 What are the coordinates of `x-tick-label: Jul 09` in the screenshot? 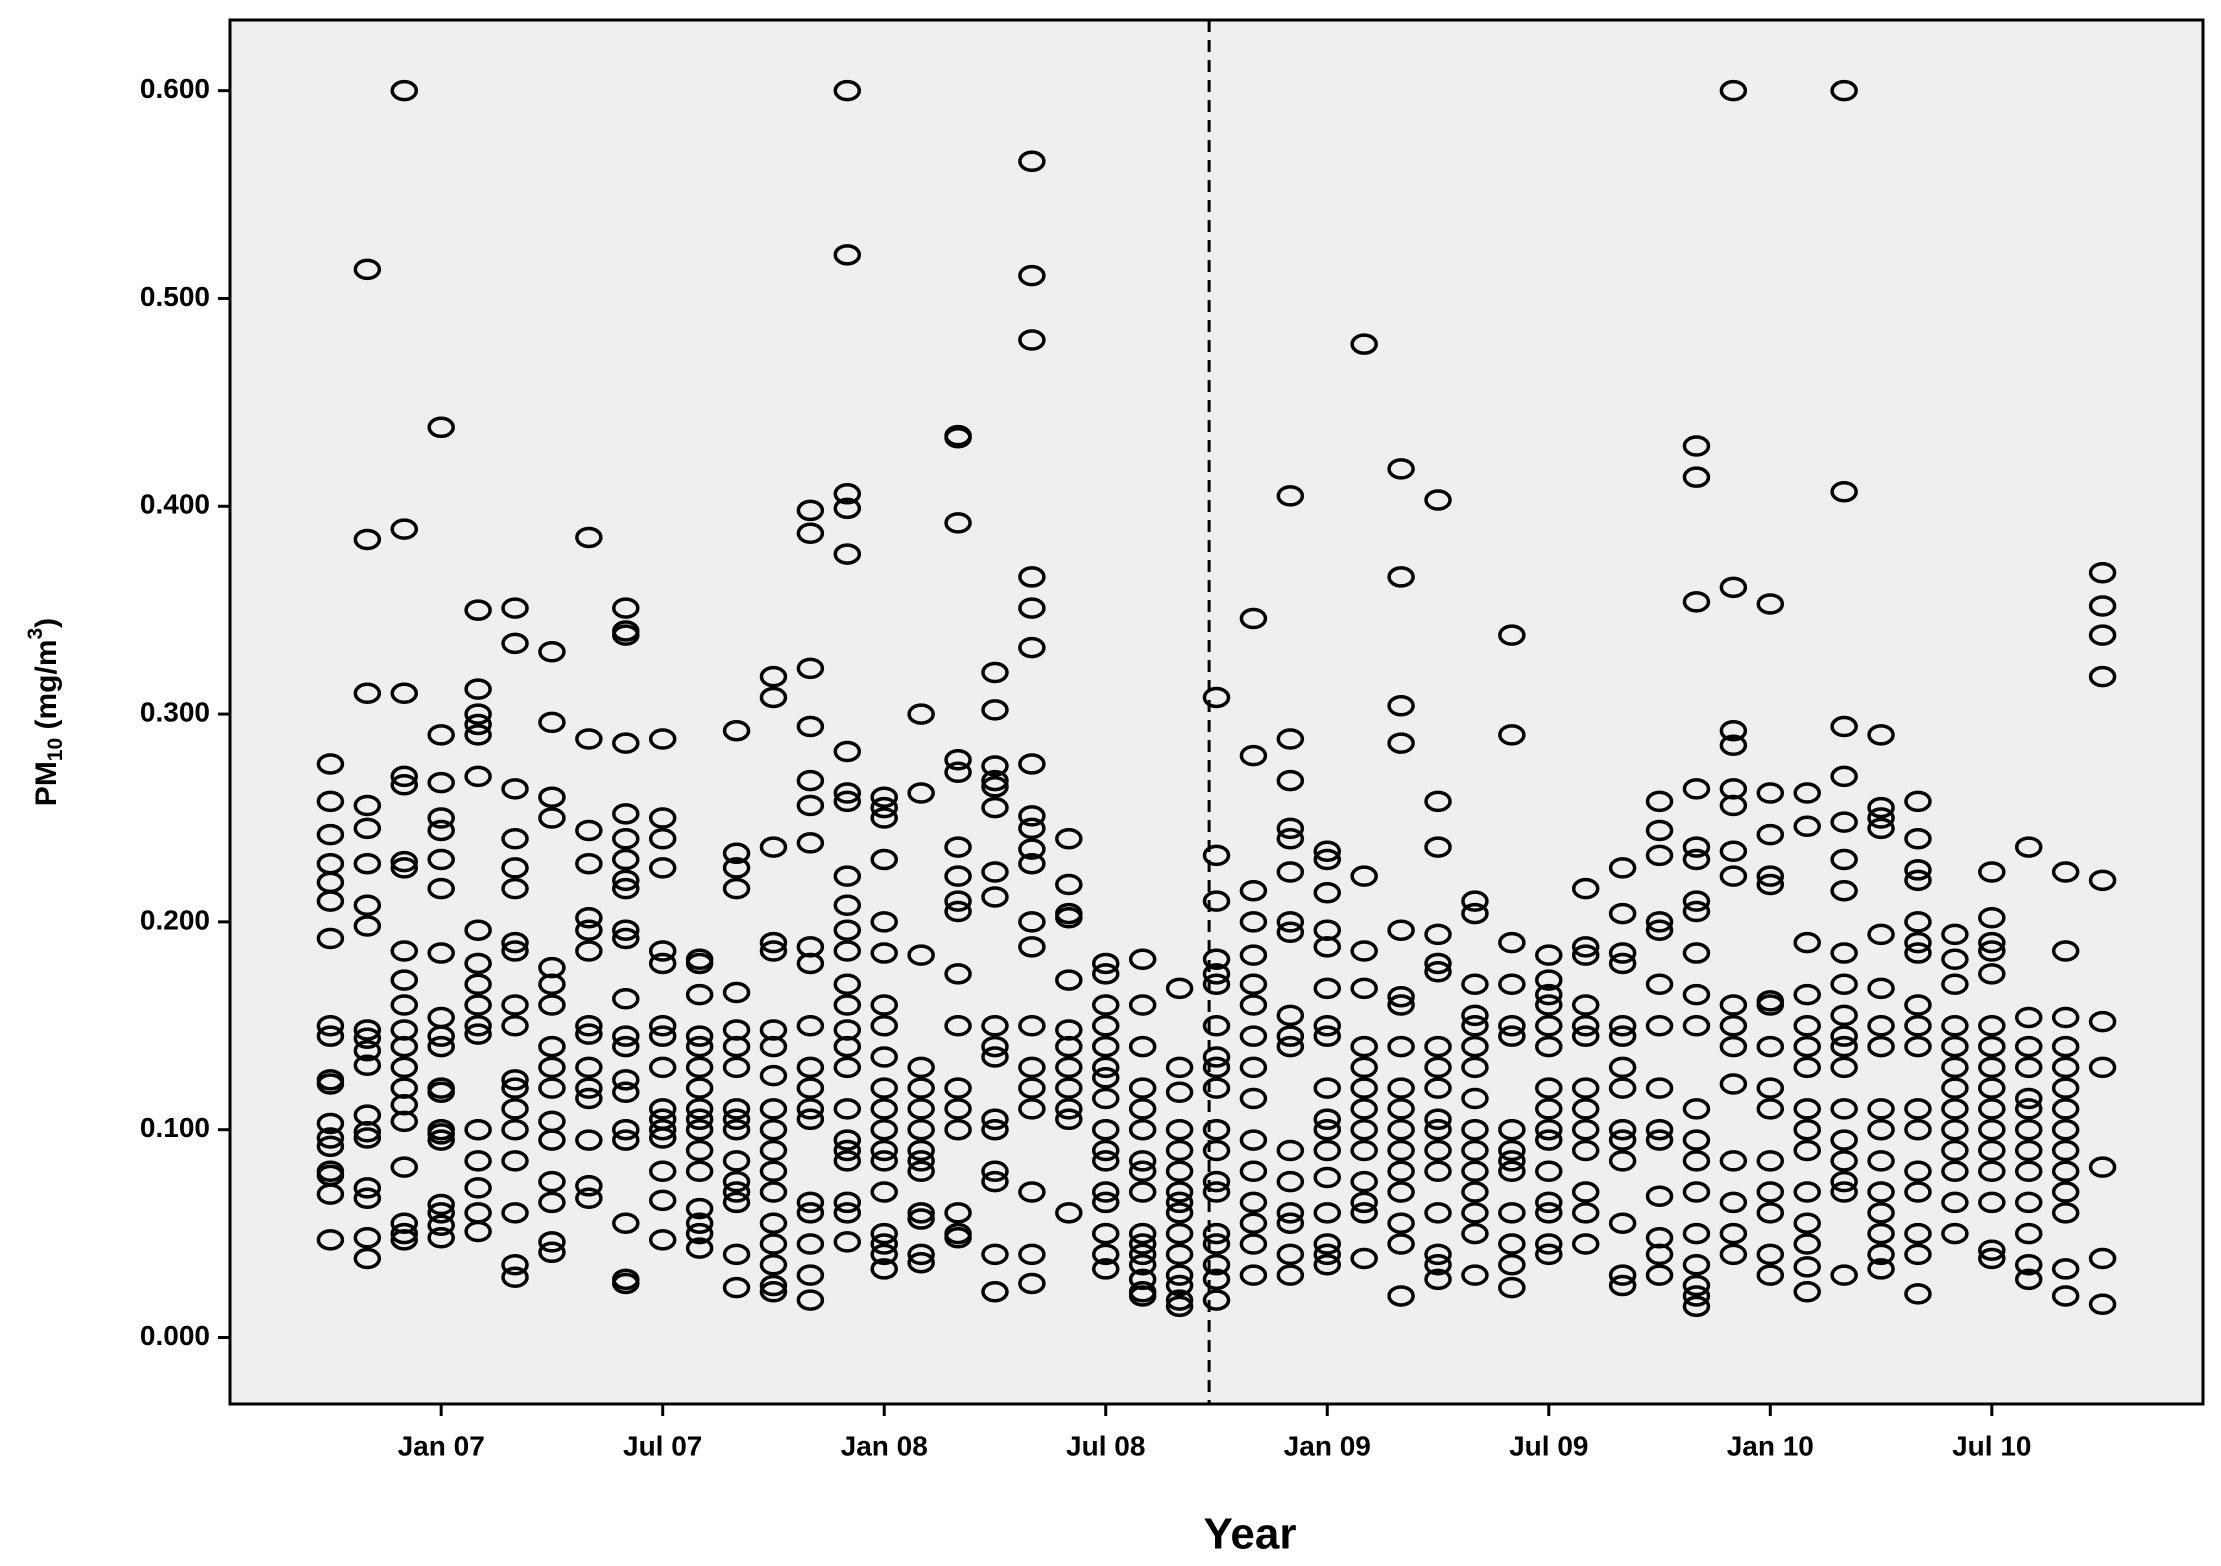 It's located at (1548, 1445).